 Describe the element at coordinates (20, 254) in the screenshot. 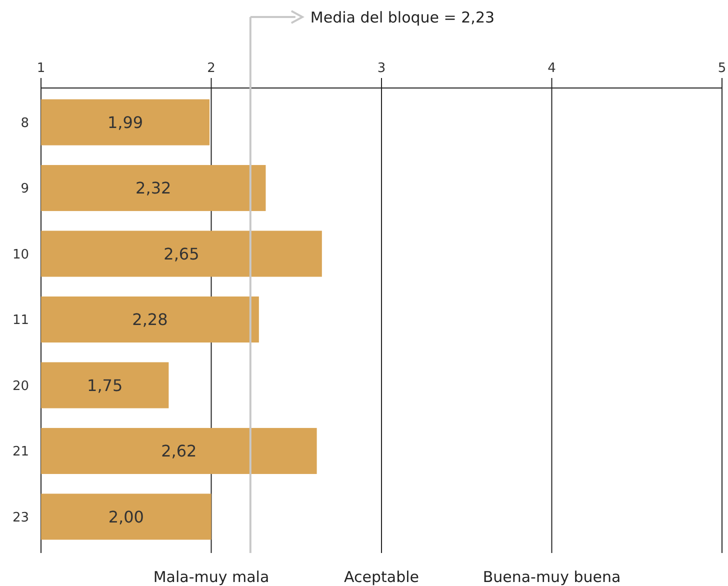

I see `y-tick-label: 10` at that location.